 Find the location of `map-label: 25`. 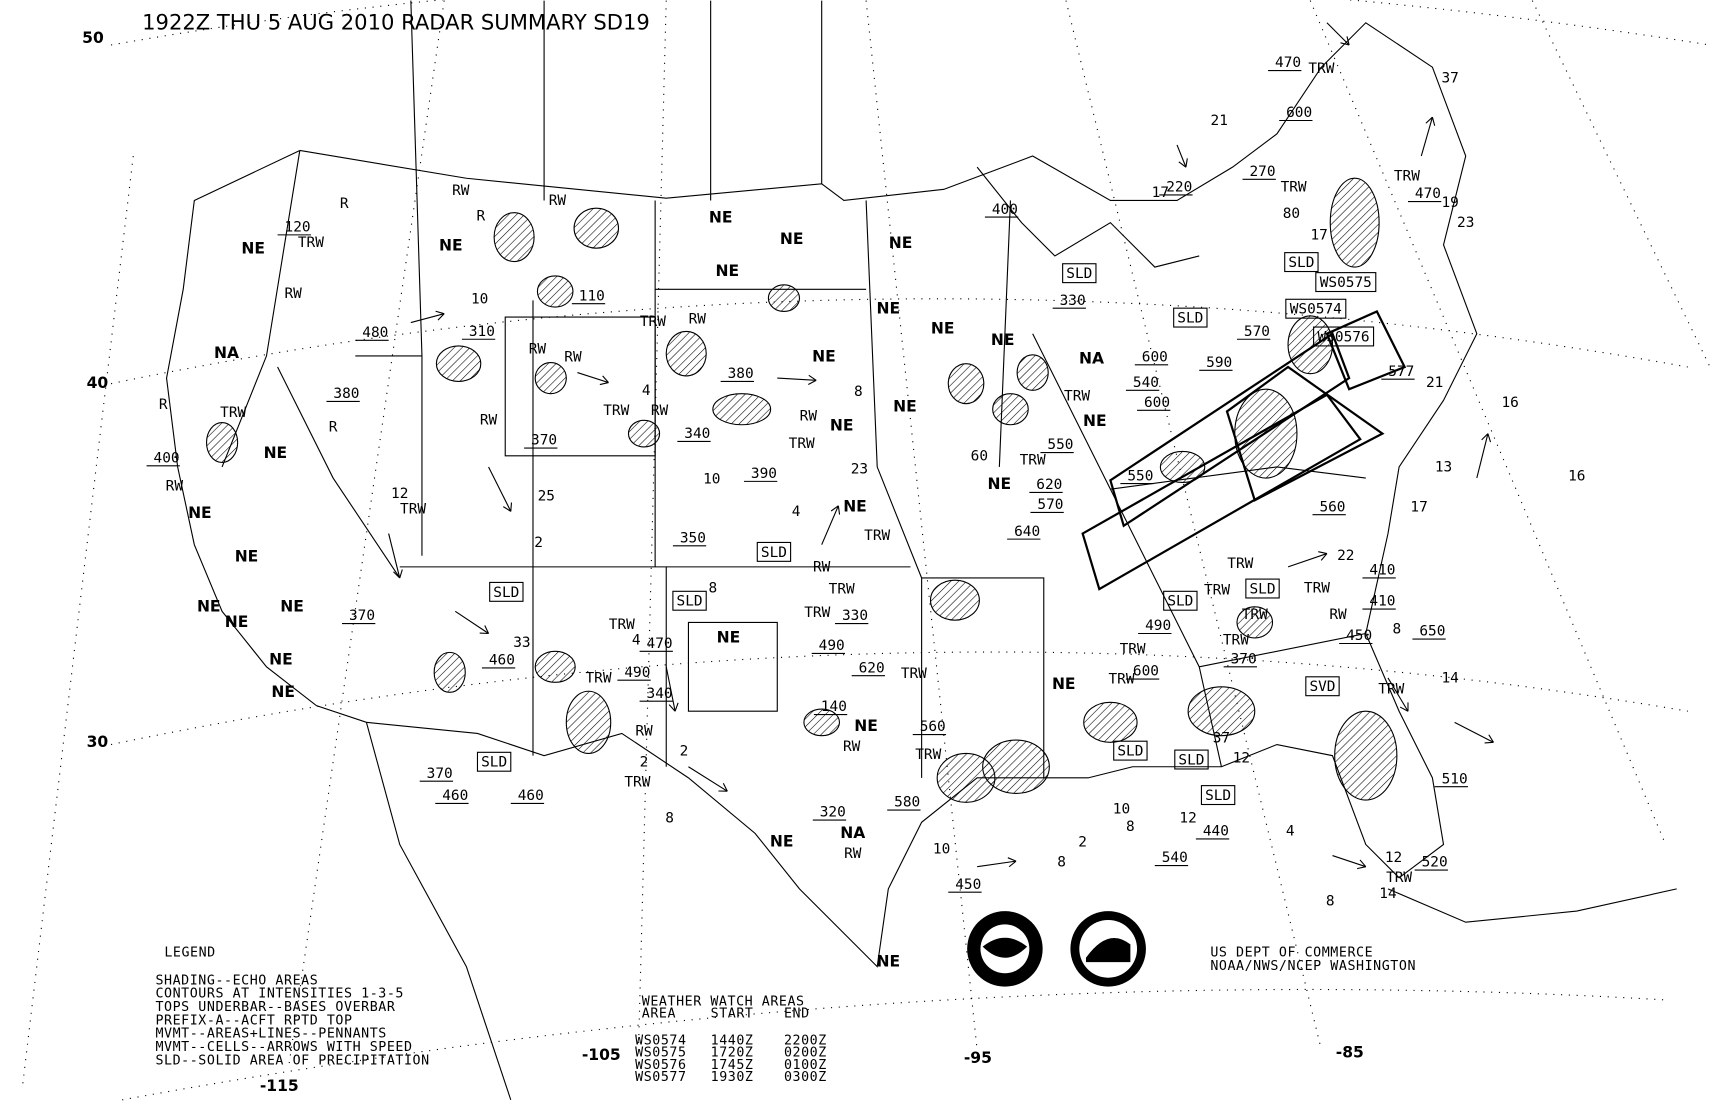

map-label: 25 is located at coordinates (546, 496).